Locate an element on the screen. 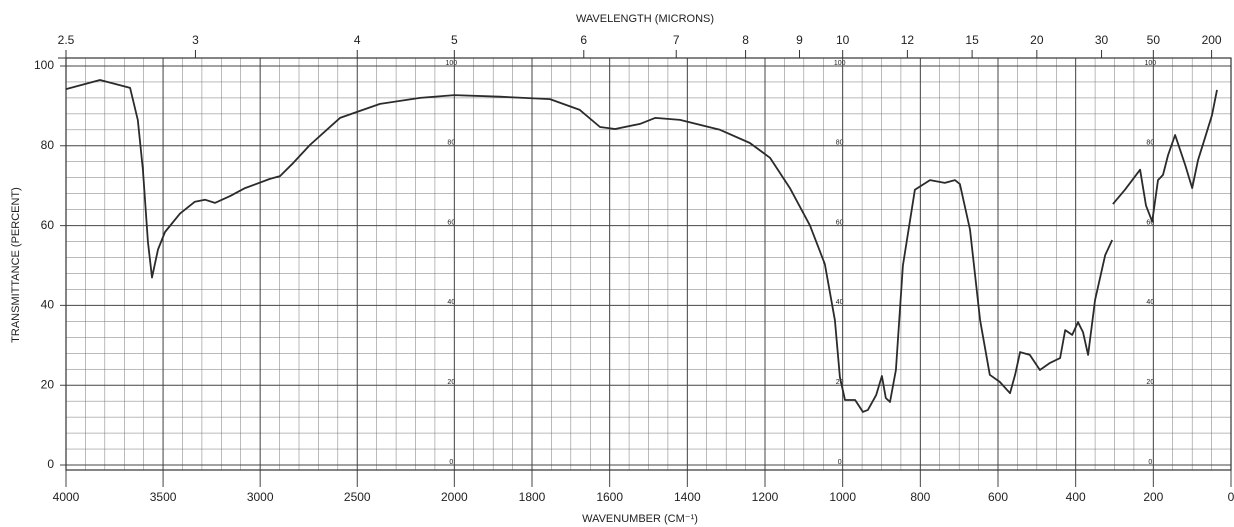 This screenshot has width=1234, height=527. y-tick-label: 80 is located at coordinates (48, 145).